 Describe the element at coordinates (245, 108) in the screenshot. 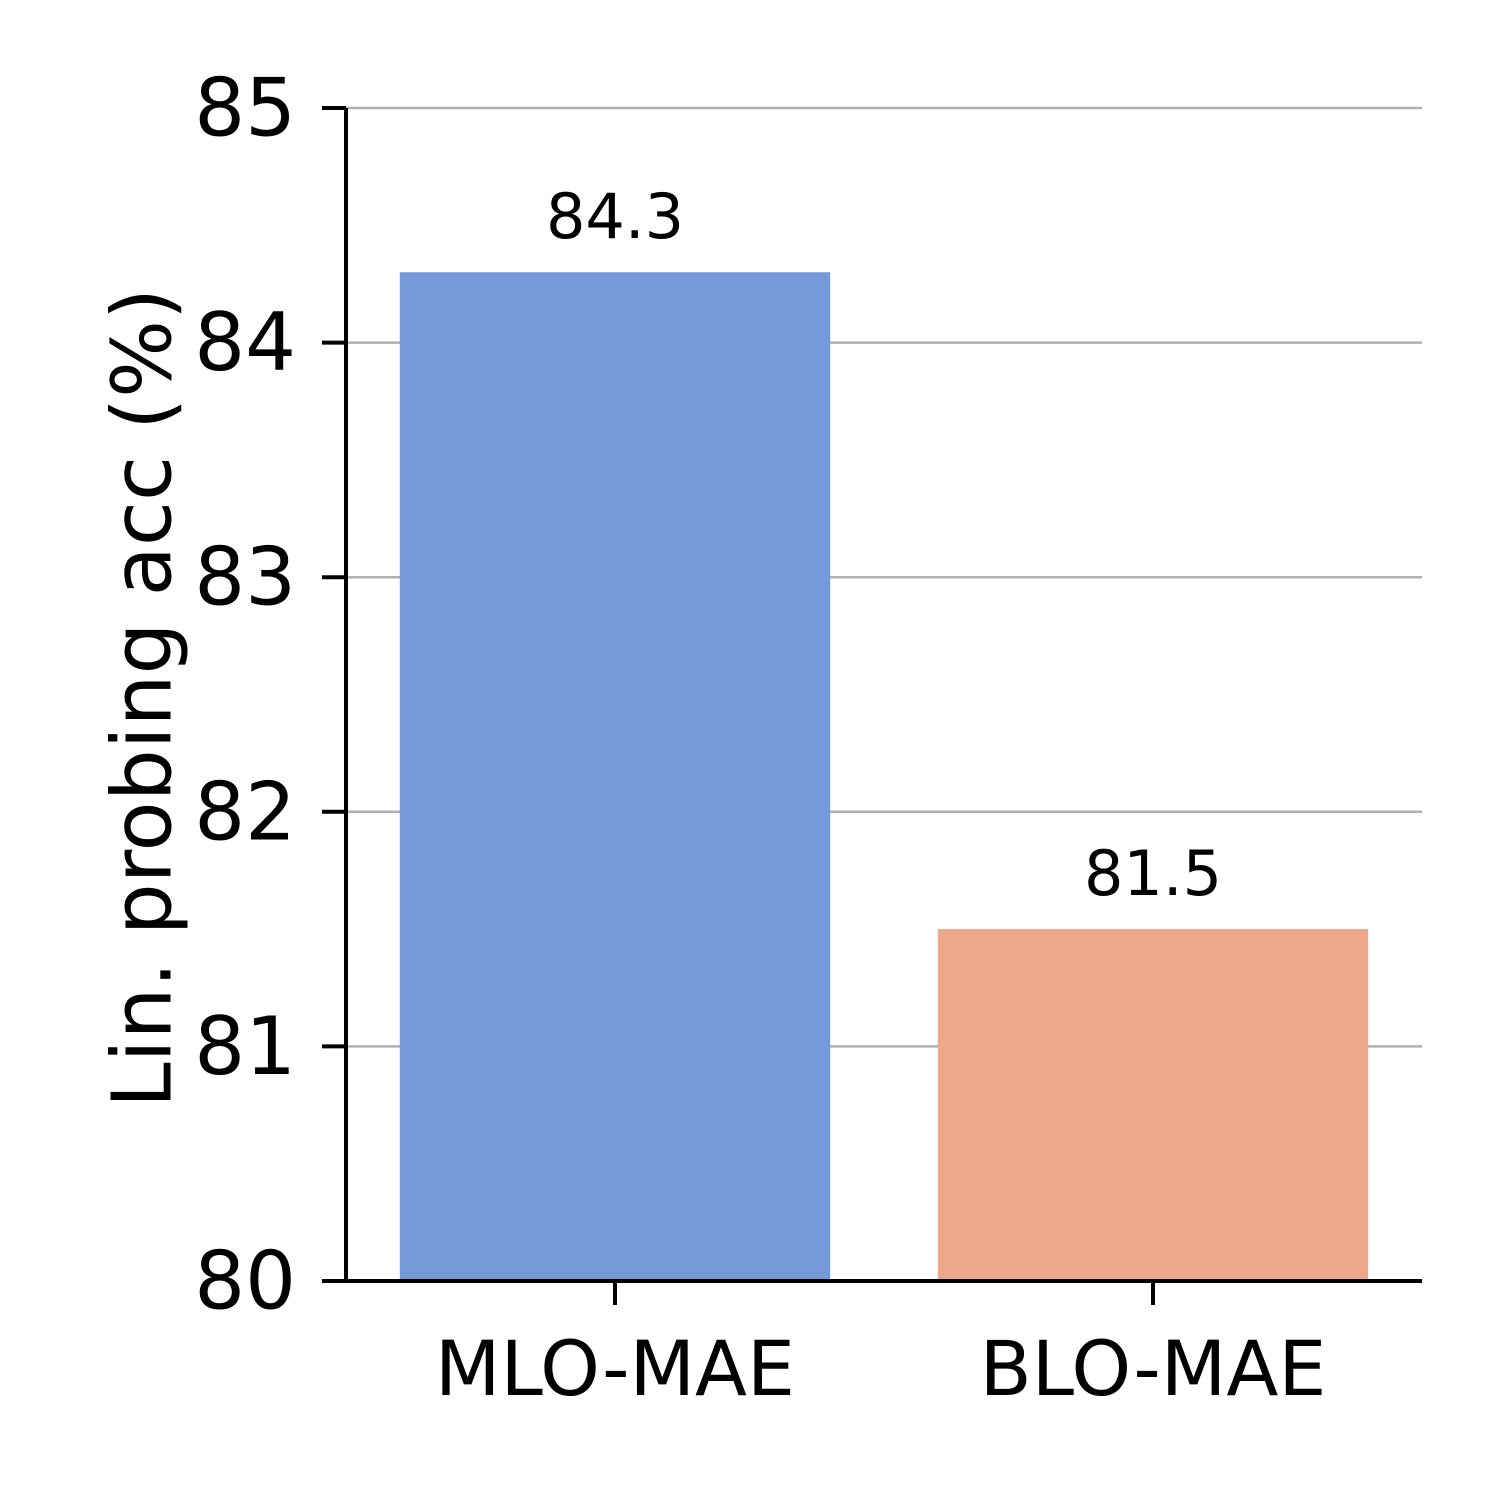

I see `y-tick-label: 85` at that location.